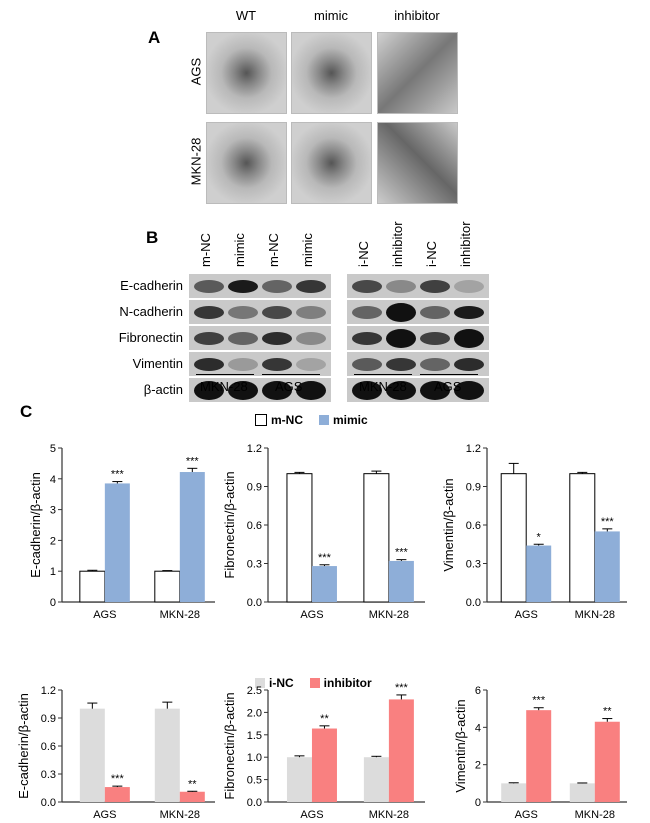 This screenshot has height=823, width=650. Describe the element at coordinates (331, 163) in the screenshot. I see `micrograph-mkn28-mimic` at that location.